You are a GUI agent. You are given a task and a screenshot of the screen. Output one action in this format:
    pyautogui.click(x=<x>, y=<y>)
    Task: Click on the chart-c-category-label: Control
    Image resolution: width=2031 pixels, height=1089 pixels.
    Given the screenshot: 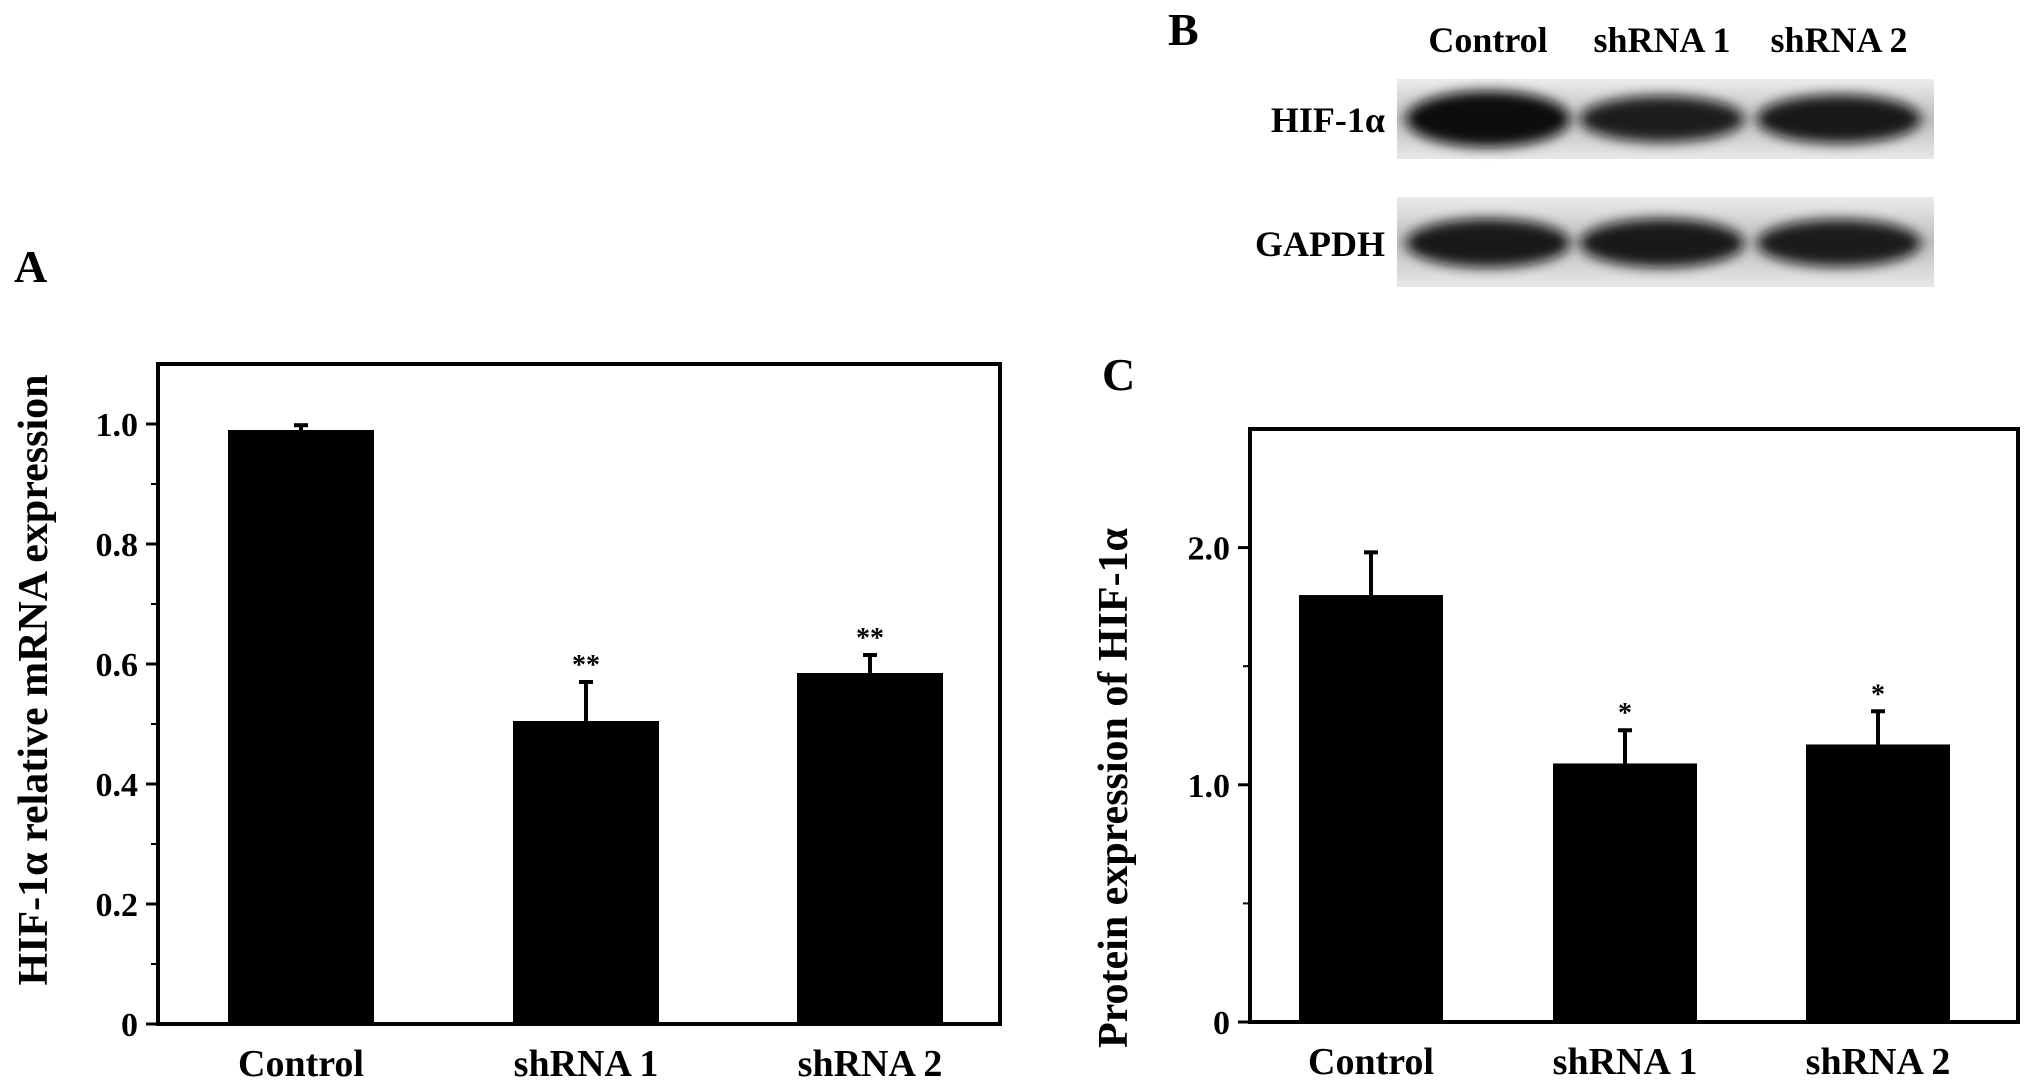 What is the action you would take?
    pyautogui.click(x=1371, y=1062)
    